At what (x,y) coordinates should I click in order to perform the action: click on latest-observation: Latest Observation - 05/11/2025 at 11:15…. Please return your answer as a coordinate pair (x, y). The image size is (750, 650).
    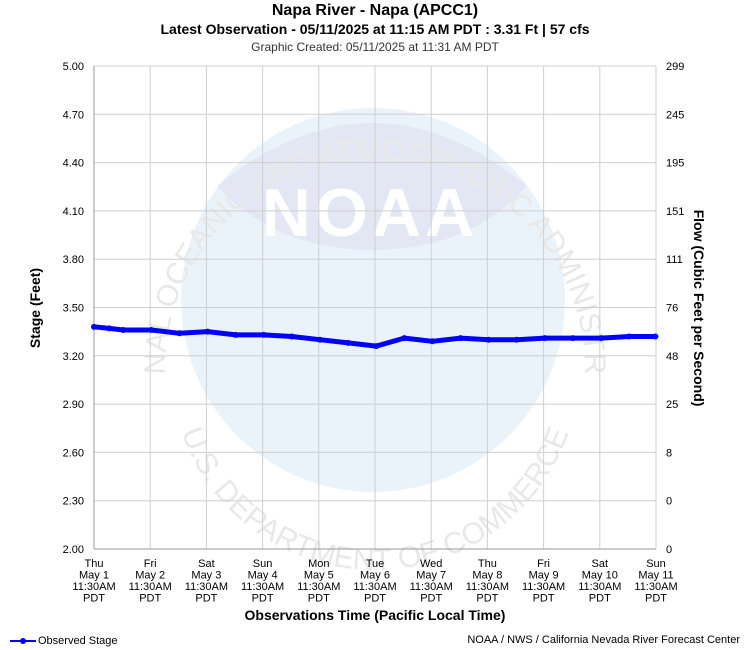
    Looking at the image, I should click on (375, 29).